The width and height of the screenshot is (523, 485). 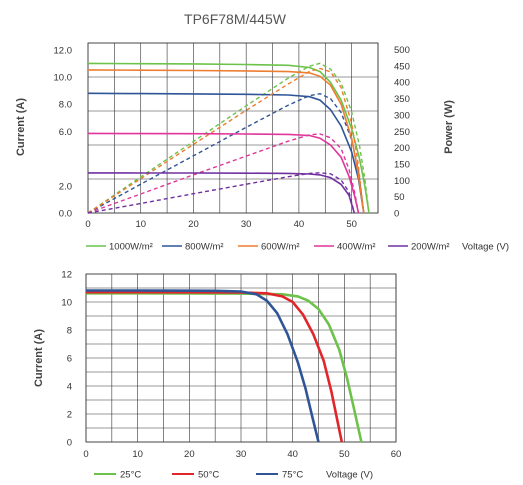 I want to click on y-tick-label: 8.0, so click(x=65, y=105).